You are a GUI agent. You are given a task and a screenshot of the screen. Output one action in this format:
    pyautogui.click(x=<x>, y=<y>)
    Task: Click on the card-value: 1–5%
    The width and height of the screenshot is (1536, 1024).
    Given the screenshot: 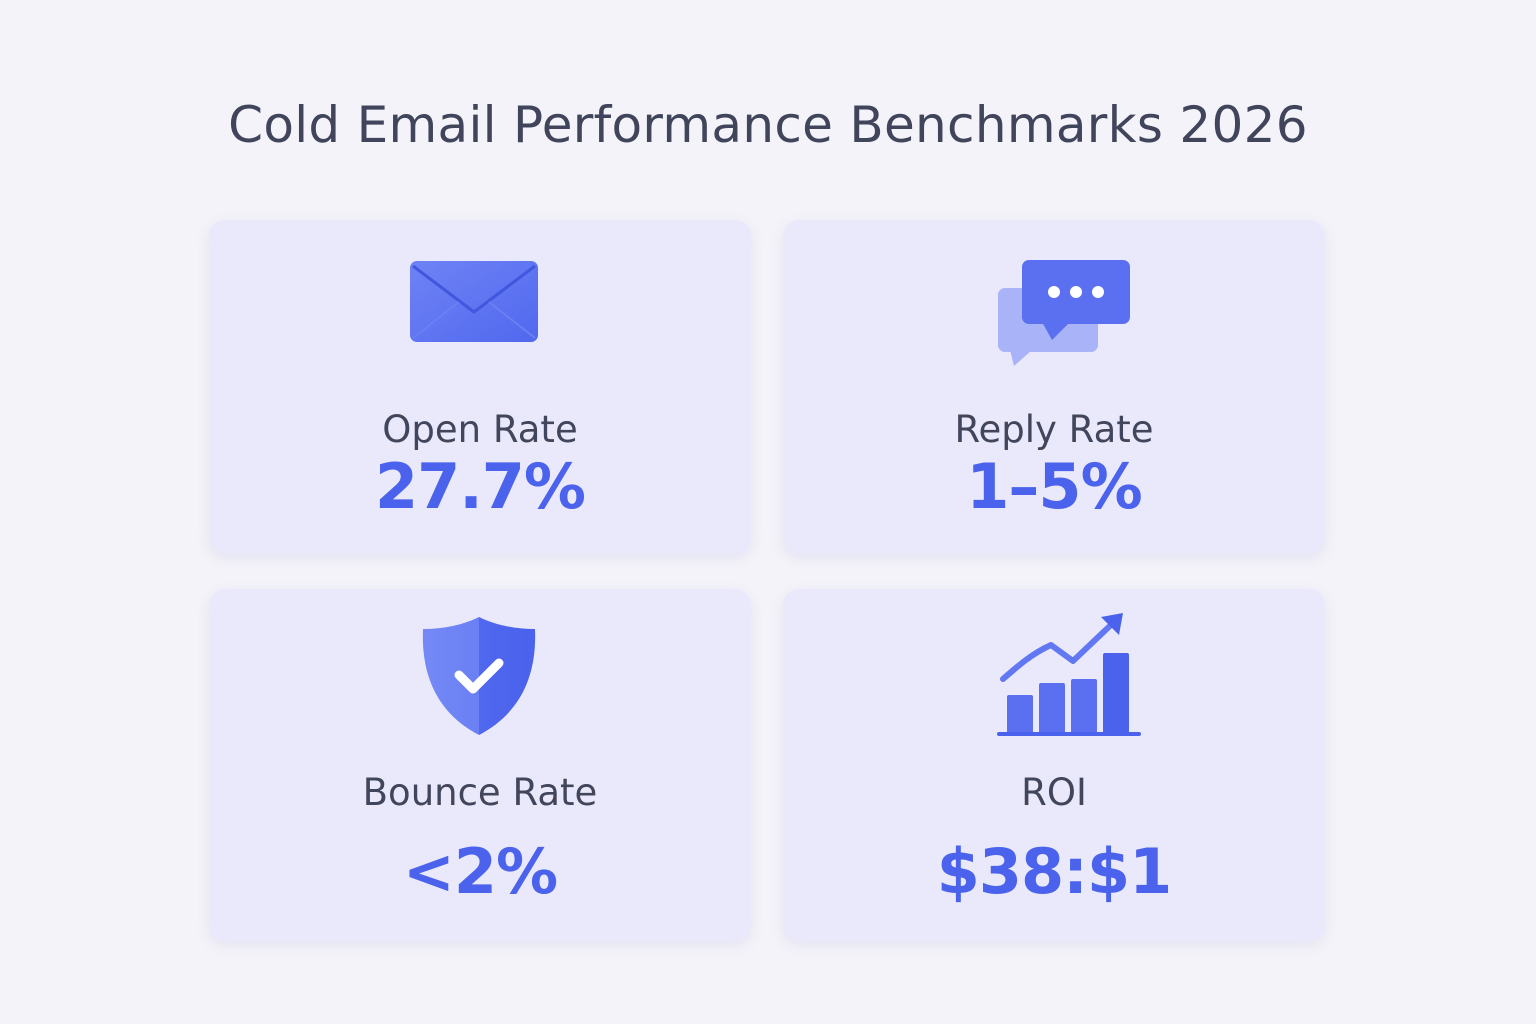 What is the action you would take?
    pyautogui.click(x=1054, y=486)
    